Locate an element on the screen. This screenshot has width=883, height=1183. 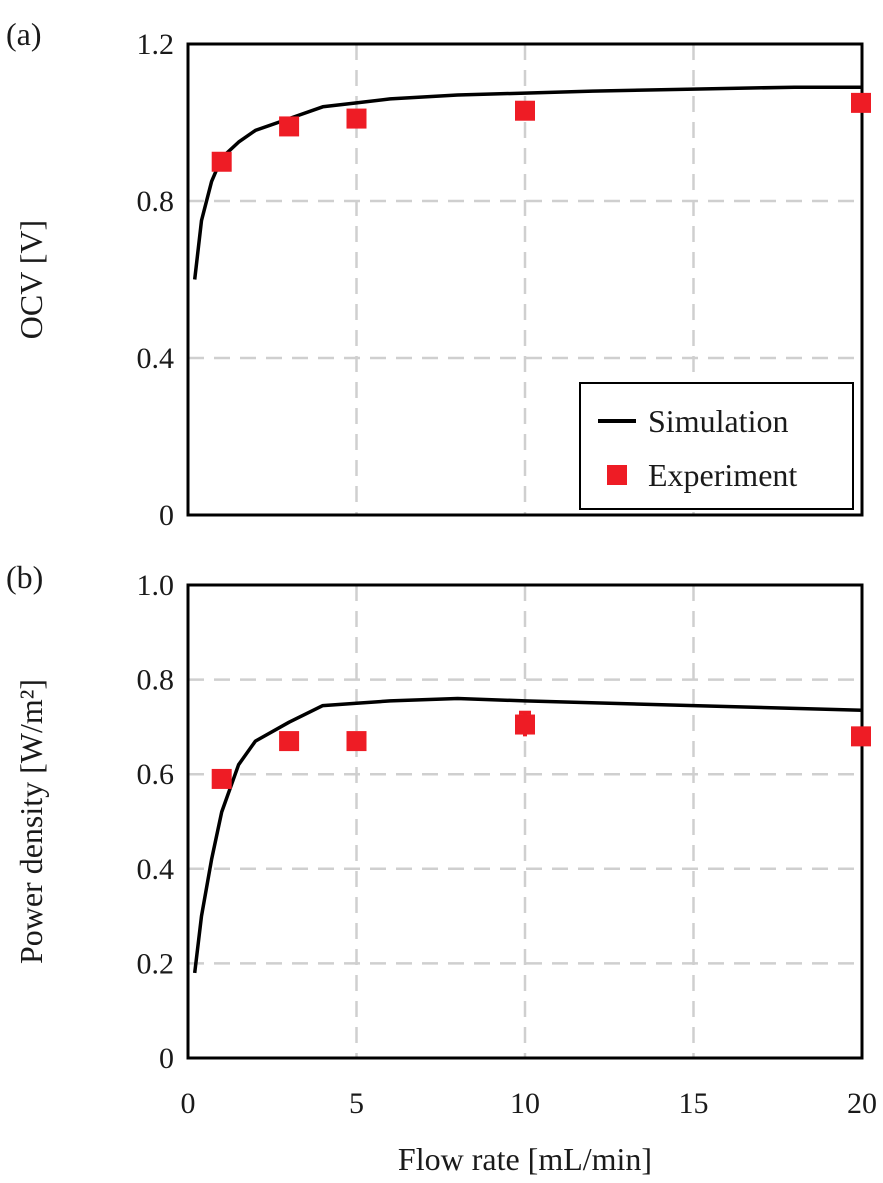
power-y-tick-label: 0.2 is located at coordinates (156, 963).